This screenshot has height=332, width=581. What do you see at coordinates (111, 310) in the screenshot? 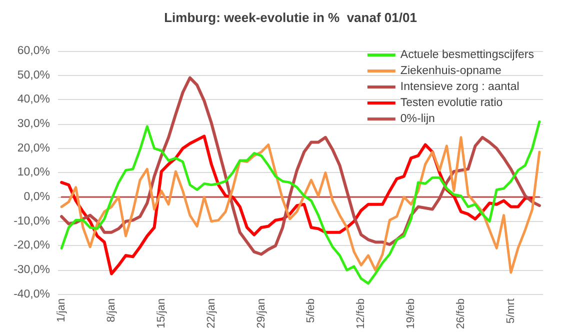
I see `x-tick-label: 8/jan` at bounding box center [111, 310].